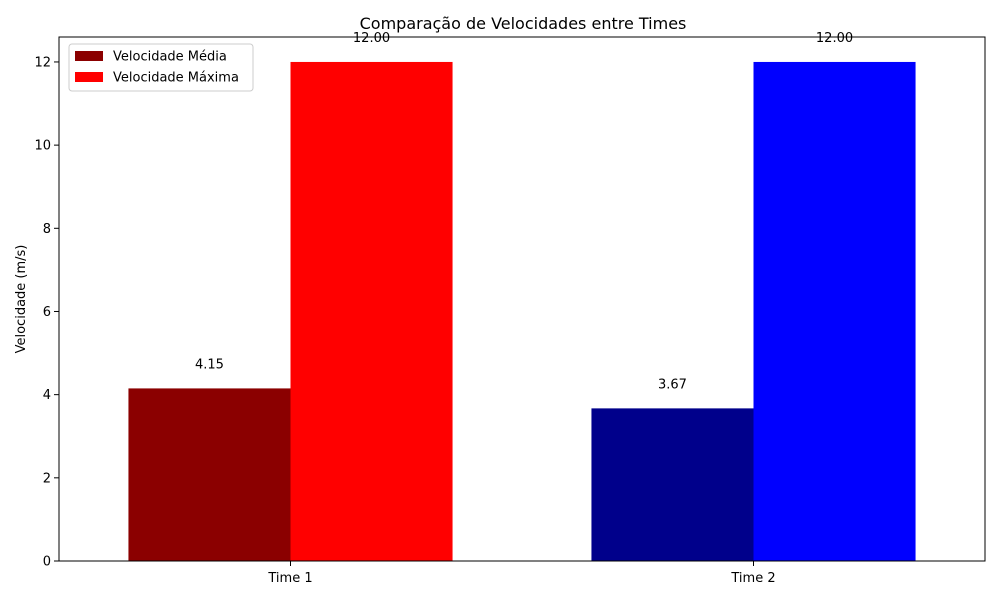 The height and width of the screenshot is (600, 1000). Describe the element at coordinates (176, 78) in the screenshot. I see `legend-label: Velocidade Máxima` at that location.